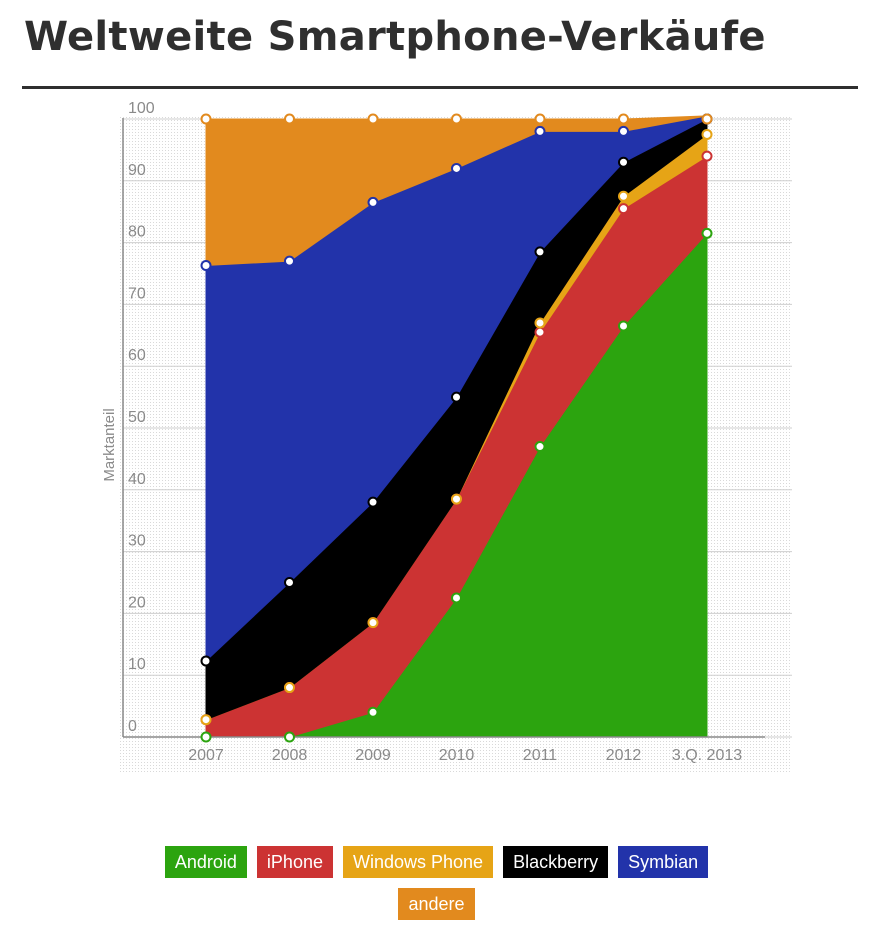 Image resolution: width=873 pixels, height=945 pixels. I want to click on legend-item-android: Android, so click(205, 862).